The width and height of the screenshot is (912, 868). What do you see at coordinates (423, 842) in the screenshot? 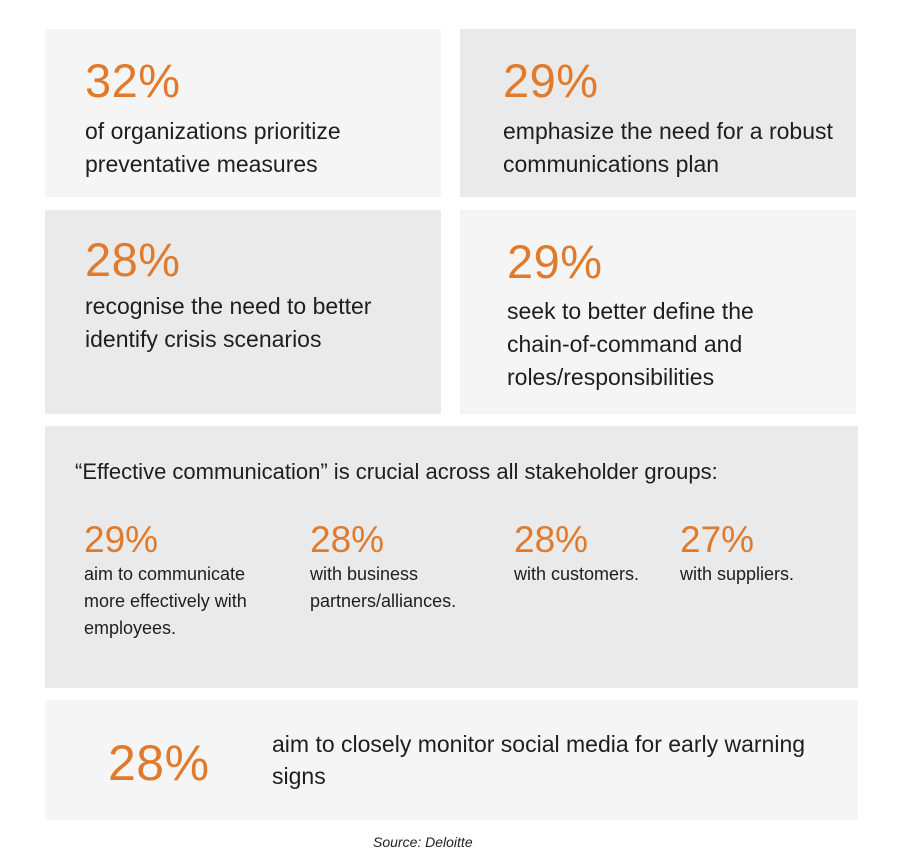
I see `source-citation: Source: Deloitte` at bounding box center [423, 842].